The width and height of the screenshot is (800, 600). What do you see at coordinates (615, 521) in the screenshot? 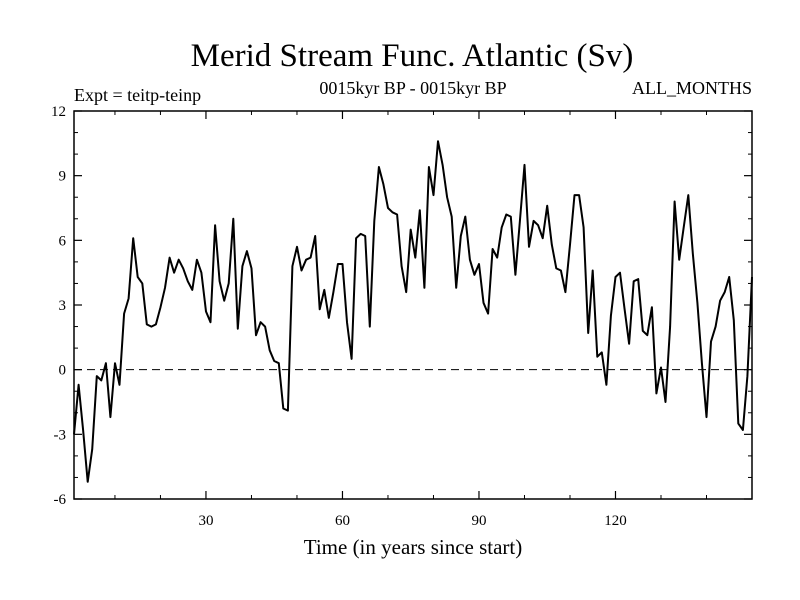
I see `x-tick-label: 120` at bounding box center [615, 521].